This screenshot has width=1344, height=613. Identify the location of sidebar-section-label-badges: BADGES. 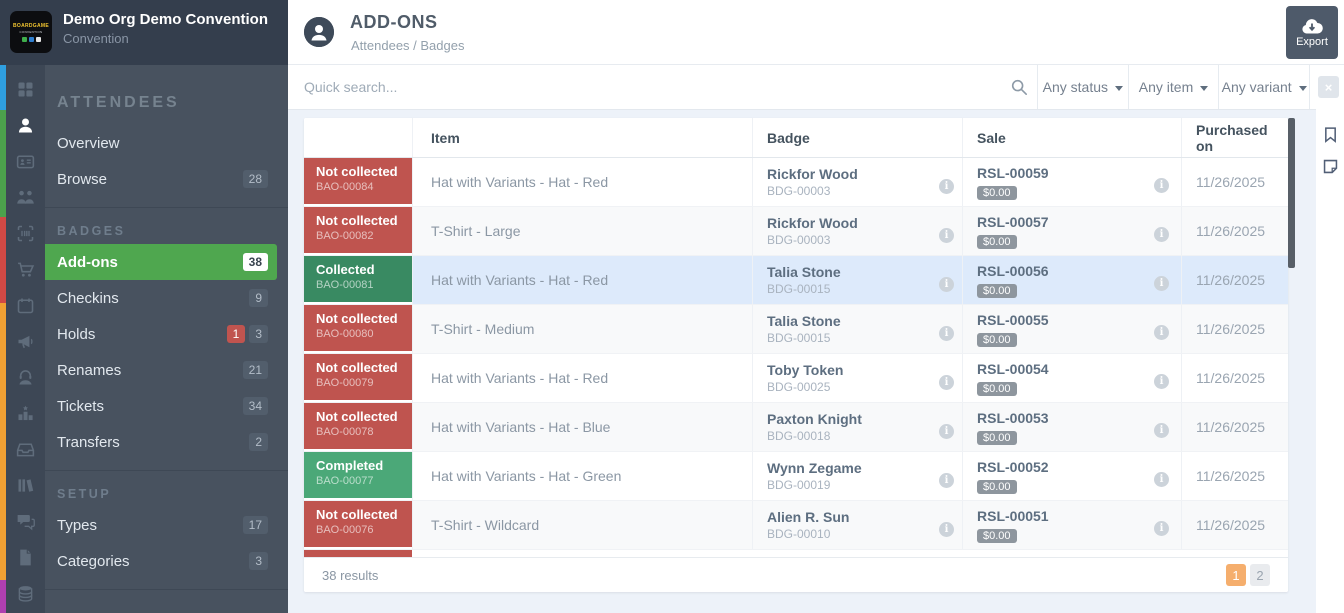
(91, 231).